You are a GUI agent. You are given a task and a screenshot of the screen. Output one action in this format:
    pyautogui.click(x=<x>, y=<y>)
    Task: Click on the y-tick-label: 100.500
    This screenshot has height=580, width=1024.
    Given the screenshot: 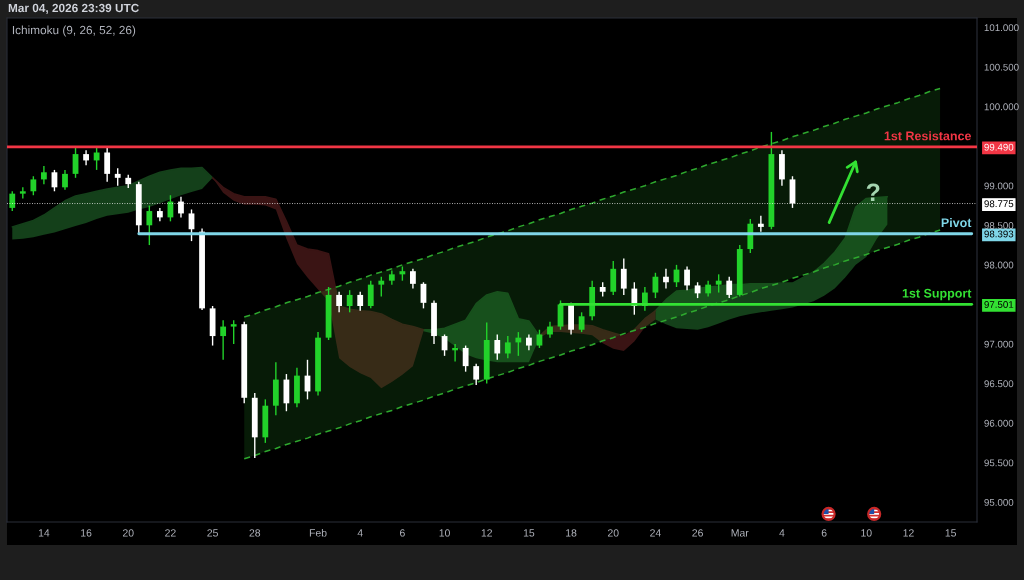 What is the action you would take?
    pyautogui.click(x=1001, y=67)
    